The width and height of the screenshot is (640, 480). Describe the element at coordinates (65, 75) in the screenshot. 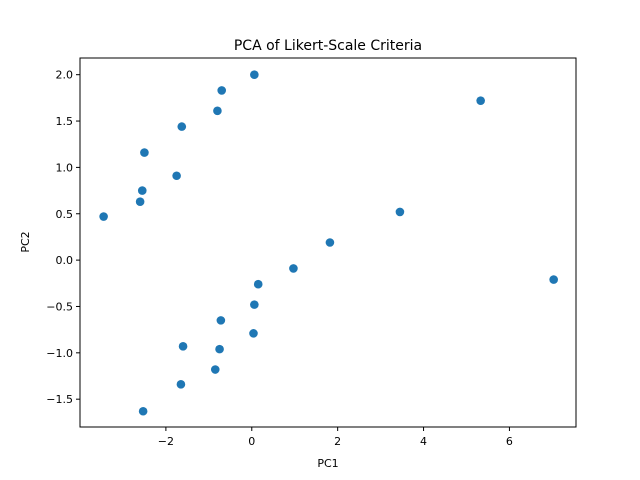

I see `y-tick-label: 2.0` at that location.